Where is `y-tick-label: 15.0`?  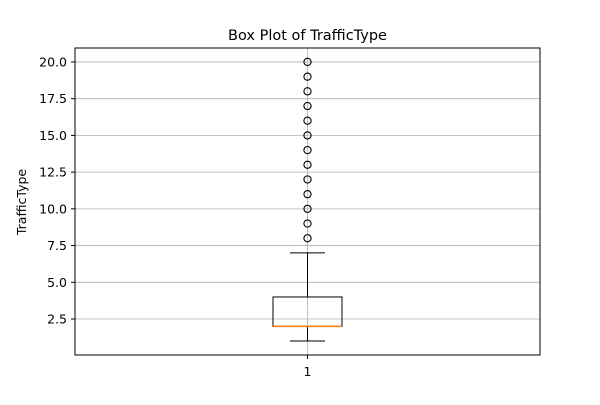 y-tick-label: 15.0 is located at coordinates (53, 135).